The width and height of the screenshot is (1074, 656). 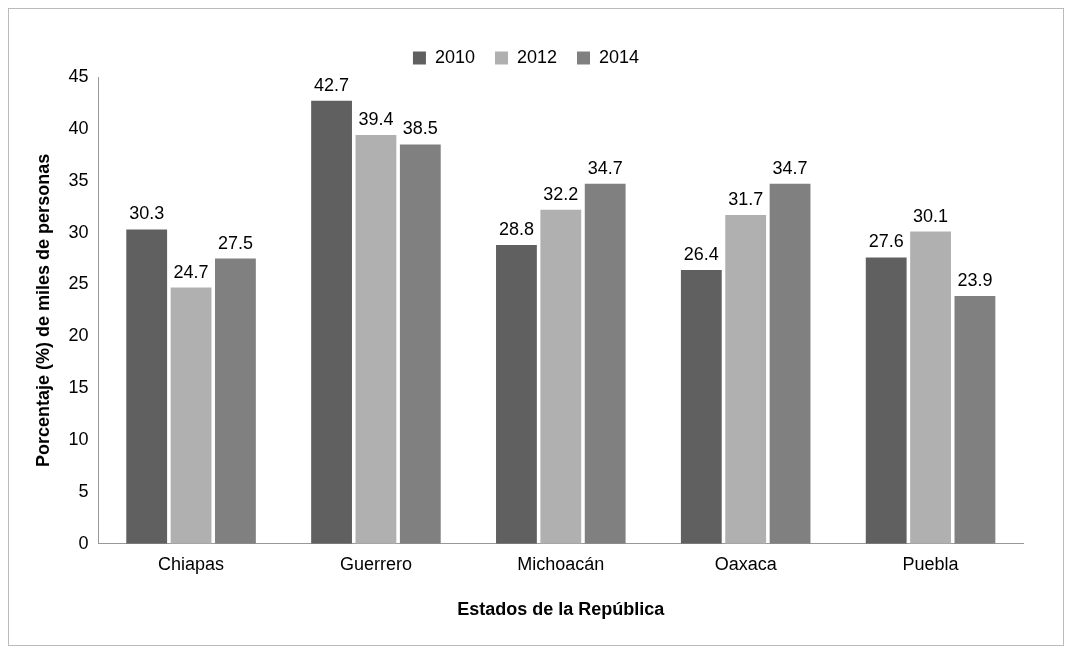 What do you see at coordinates (191, 271) in the screenshot?
I see `data-label: 24.7` at bounding box center [191, 271].